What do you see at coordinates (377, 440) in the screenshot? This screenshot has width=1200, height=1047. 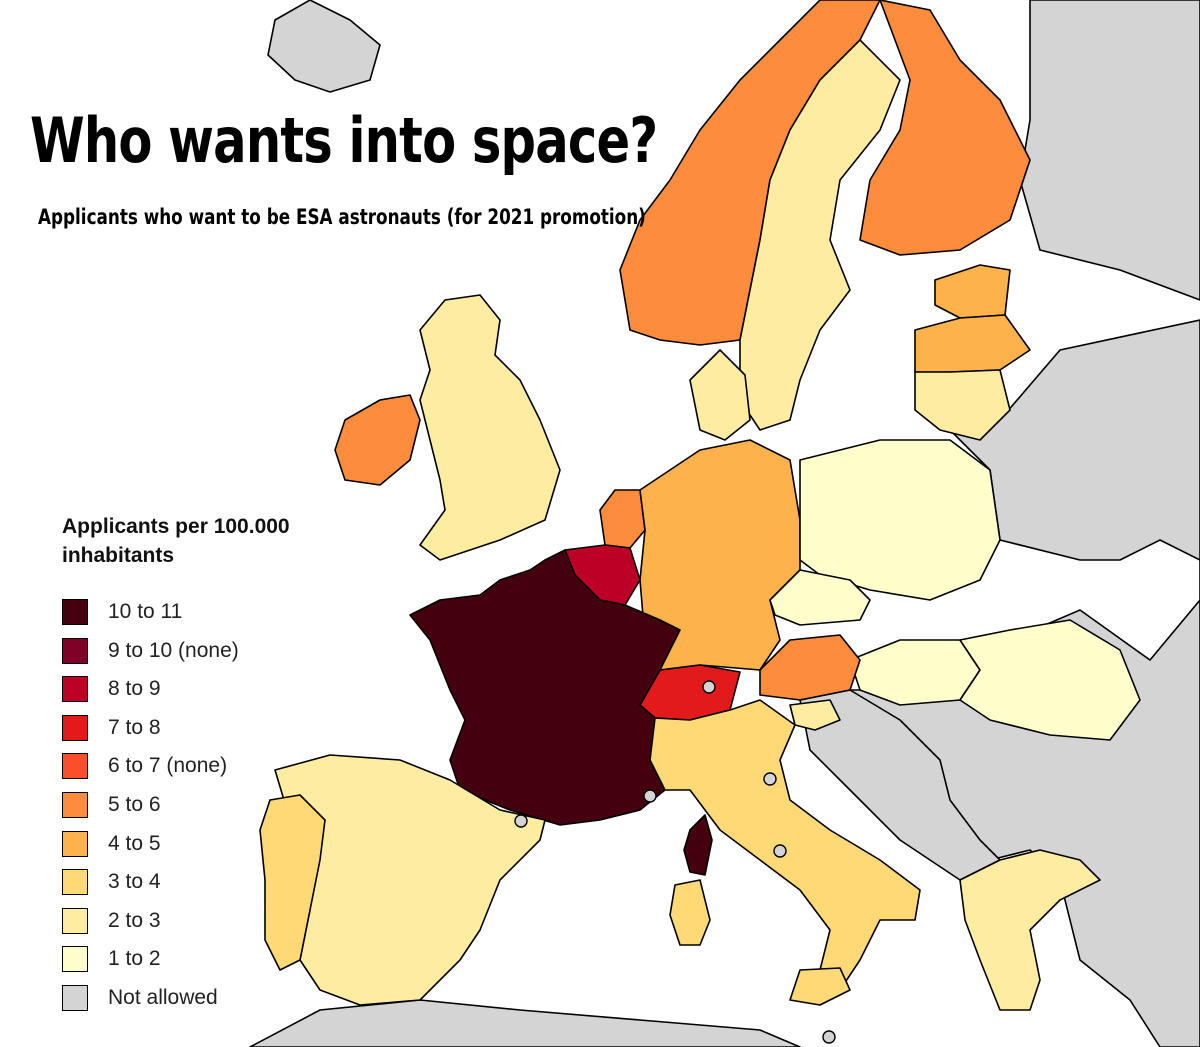 I see `region-ireland` at bounding box center [377, 440].